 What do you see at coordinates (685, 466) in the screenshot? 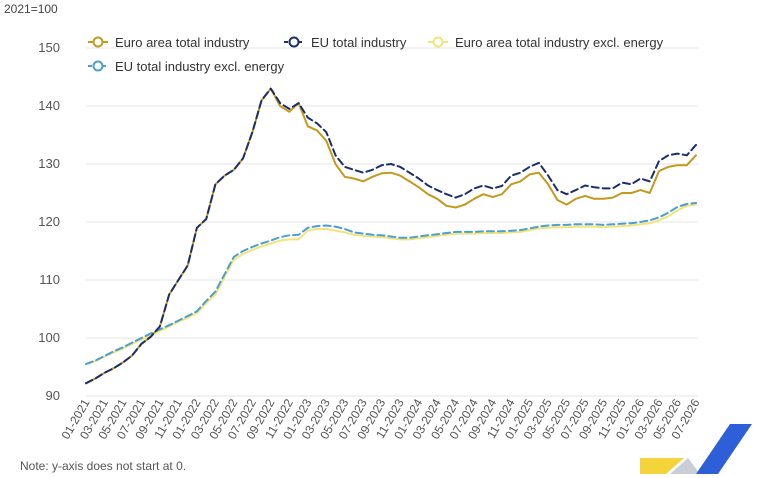
I see `logo-grey-shape` at bounding box center [685, 466].